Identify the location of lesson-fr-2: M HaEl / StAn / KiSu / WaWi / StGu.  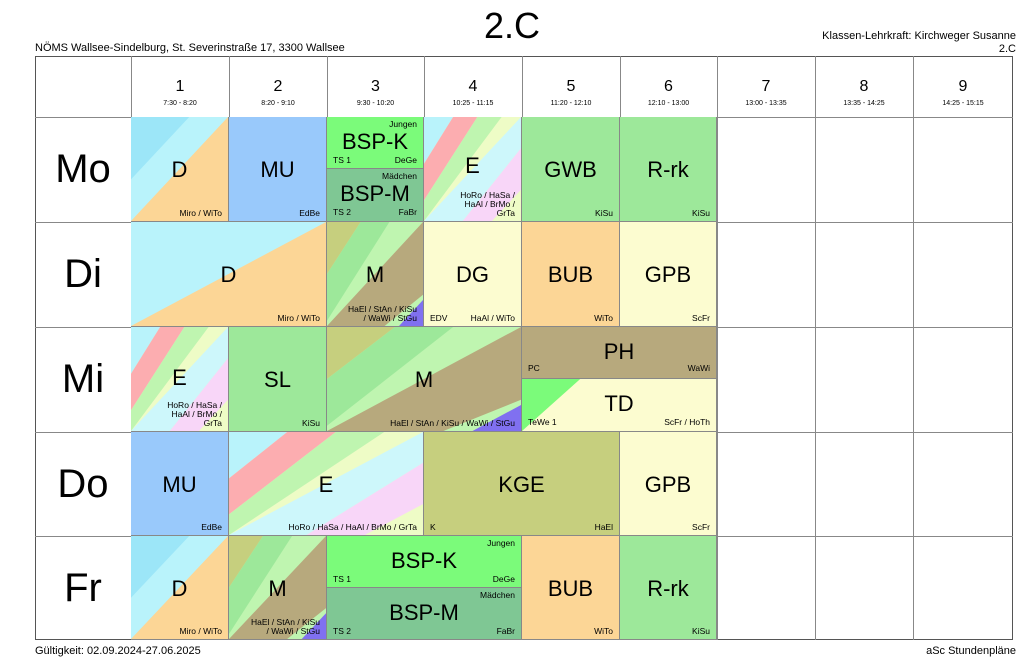
(278, 588).